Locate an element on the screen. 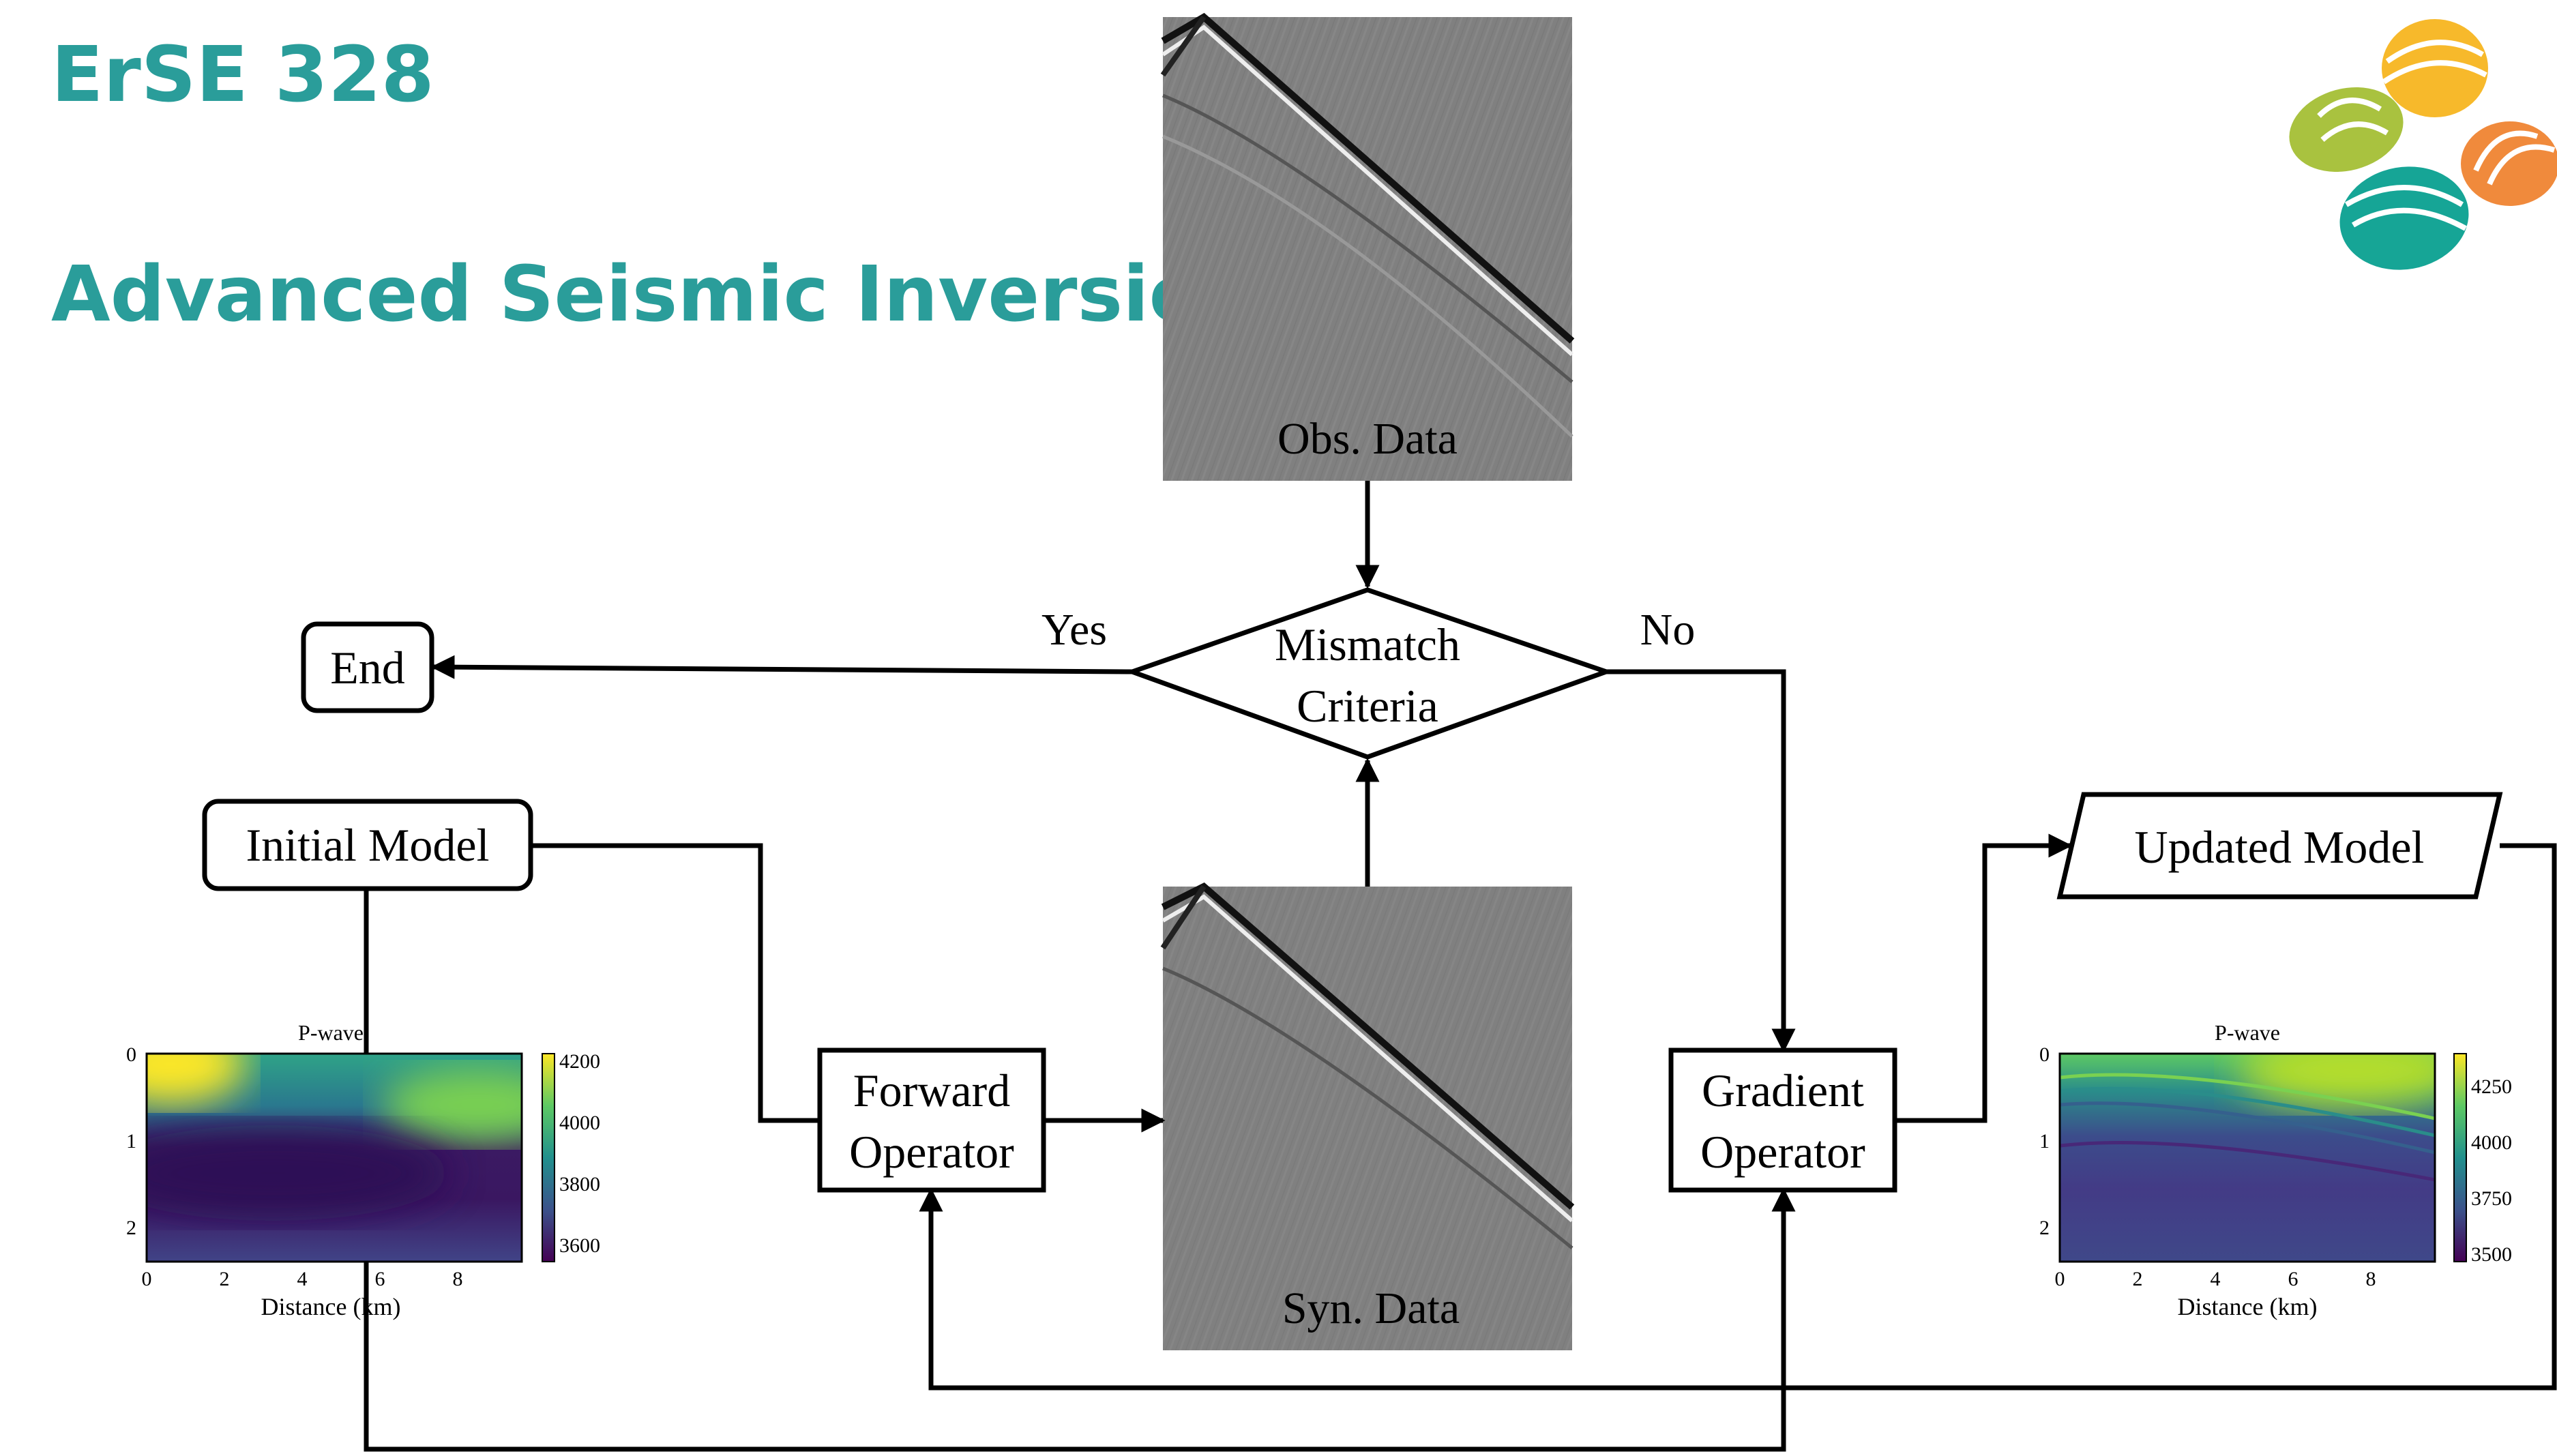  updated-plot-xticks: 0 2 4 6 8 is located at coordinates (2215, 1279).